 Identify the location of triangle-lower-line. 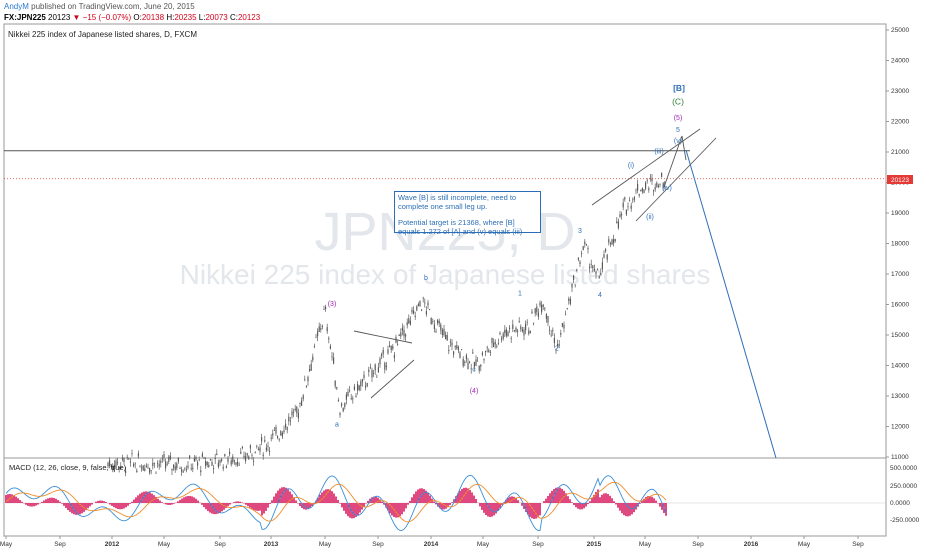
(392, 379).